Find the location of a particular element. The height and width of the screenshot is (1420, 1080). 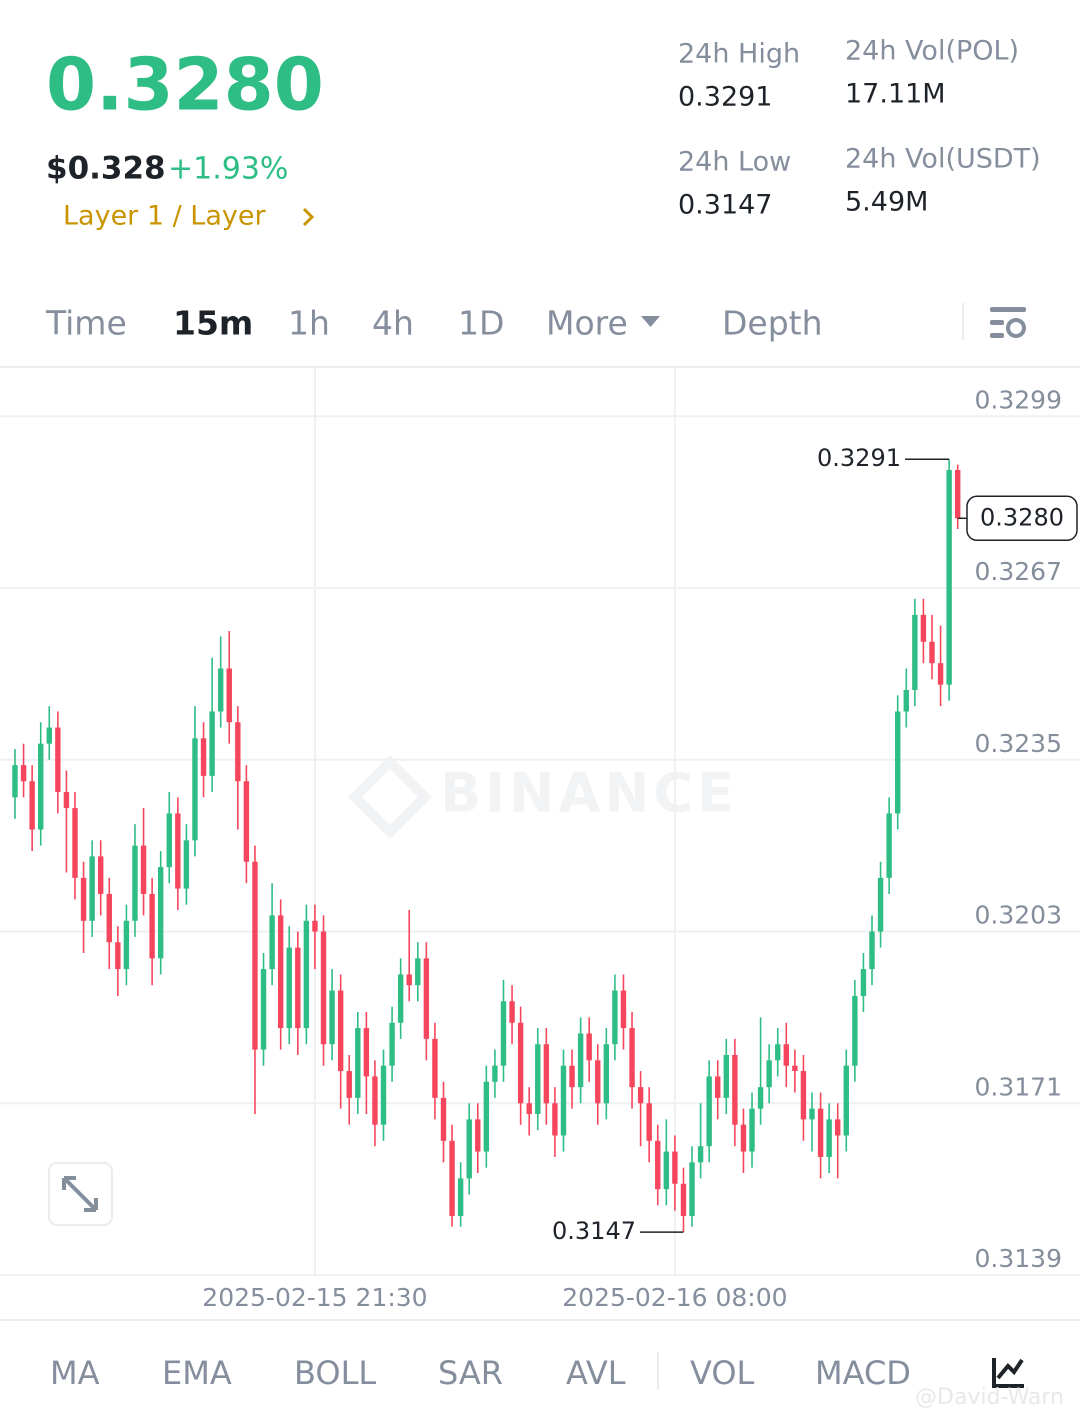

stat-label: 24h Vol(POL) is located at coordinates (932, 51).